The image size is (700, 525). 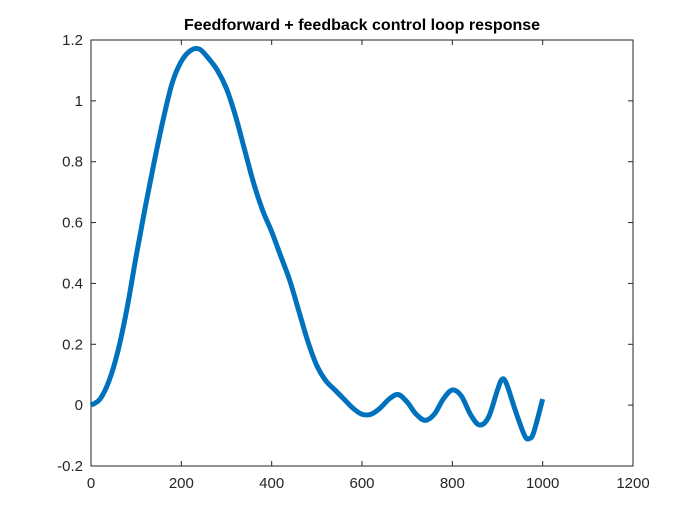 What do you see at coordinates (79, 405) in the screenshot?
I see `y-tick-label: 0` at bounding box center [79, 405].